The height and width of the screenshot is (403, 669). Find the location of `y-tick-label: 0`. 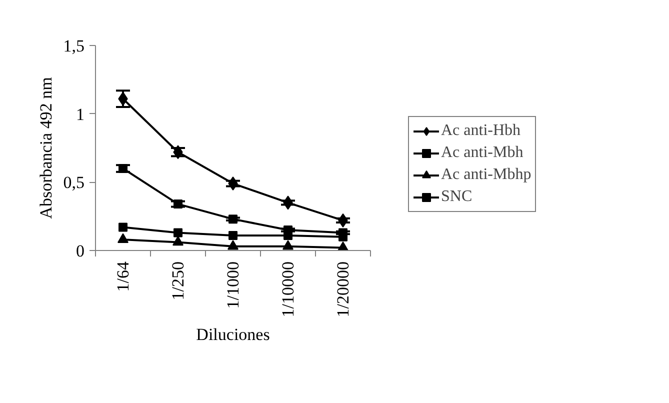

y-tick-label: 0 is located at coordinates (80, 251).